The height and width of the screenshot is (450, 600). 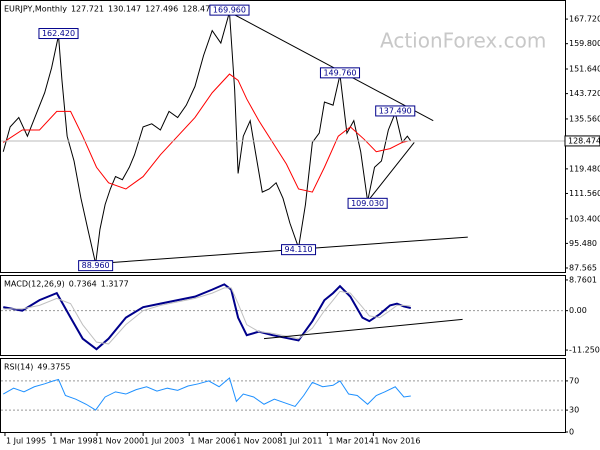 I want to click on panel-title: RSI(14), so click(x=18, y=367).